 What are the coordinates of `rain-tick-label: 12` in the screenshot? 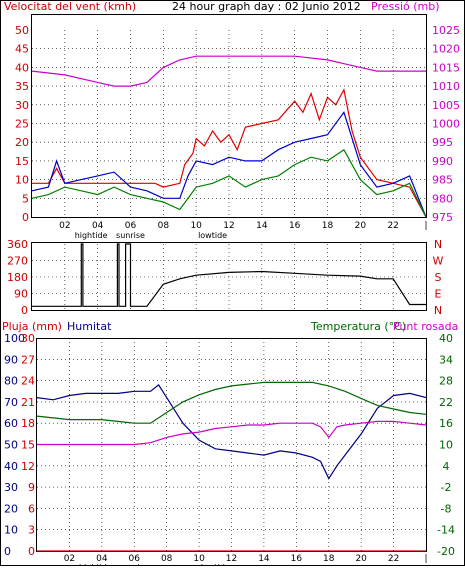 It's located at (28, 466).